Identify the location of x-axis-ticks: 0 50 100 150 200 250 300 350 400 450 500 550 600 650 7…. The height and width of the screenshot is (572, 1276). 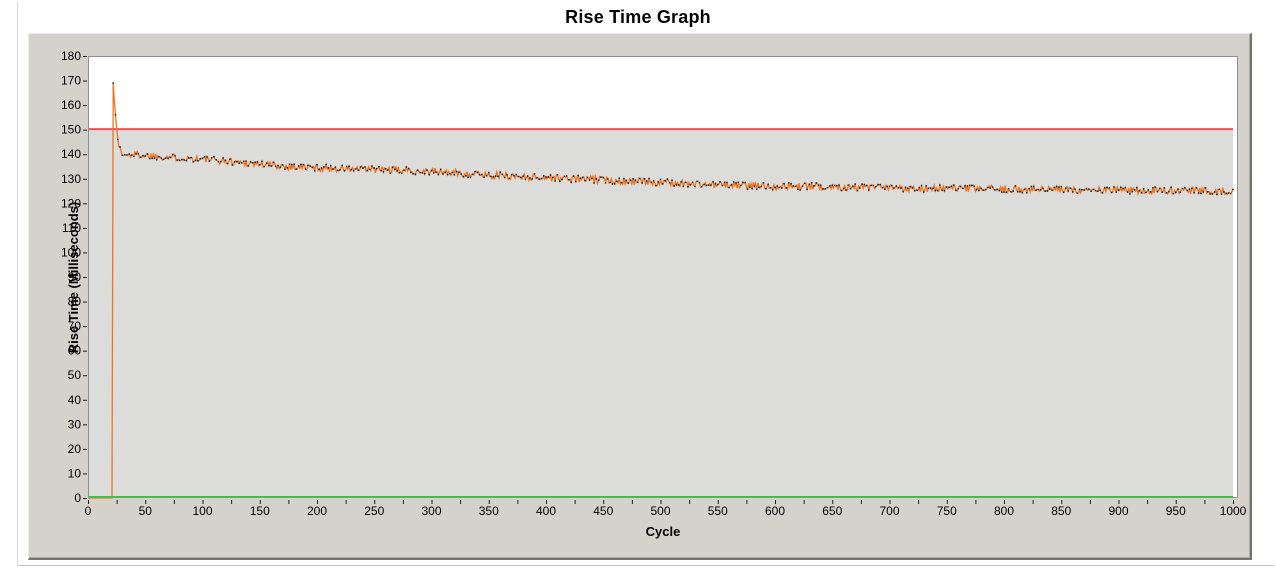
(666, 509).